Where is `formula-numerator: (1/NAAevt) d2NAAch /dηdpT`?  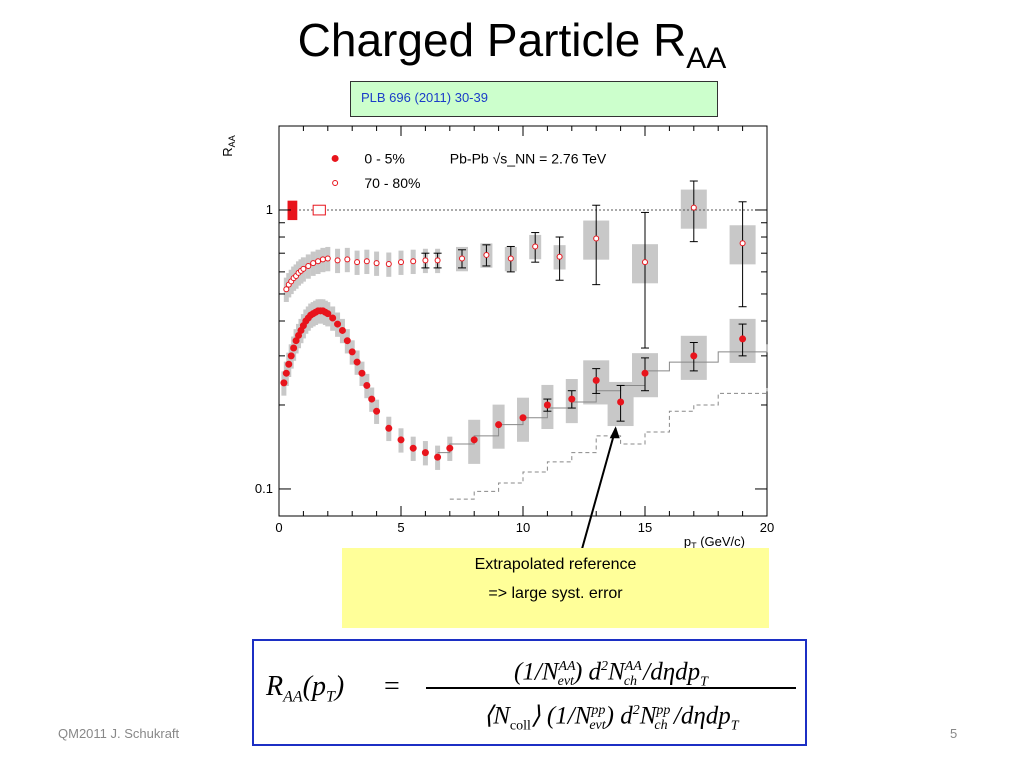
formula-numerator: (1/NAAevt) d2NAAch /dηdpT is located at coordinates (611, 674).